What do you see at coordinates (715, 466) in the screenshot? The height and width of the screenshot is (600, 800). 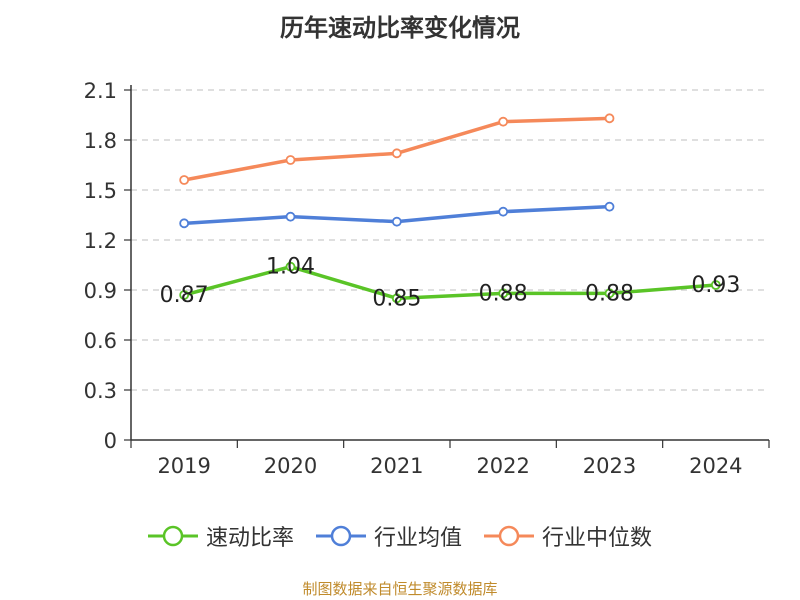 I see `x-tick-label: 2024` at bounding box center [715, 466].